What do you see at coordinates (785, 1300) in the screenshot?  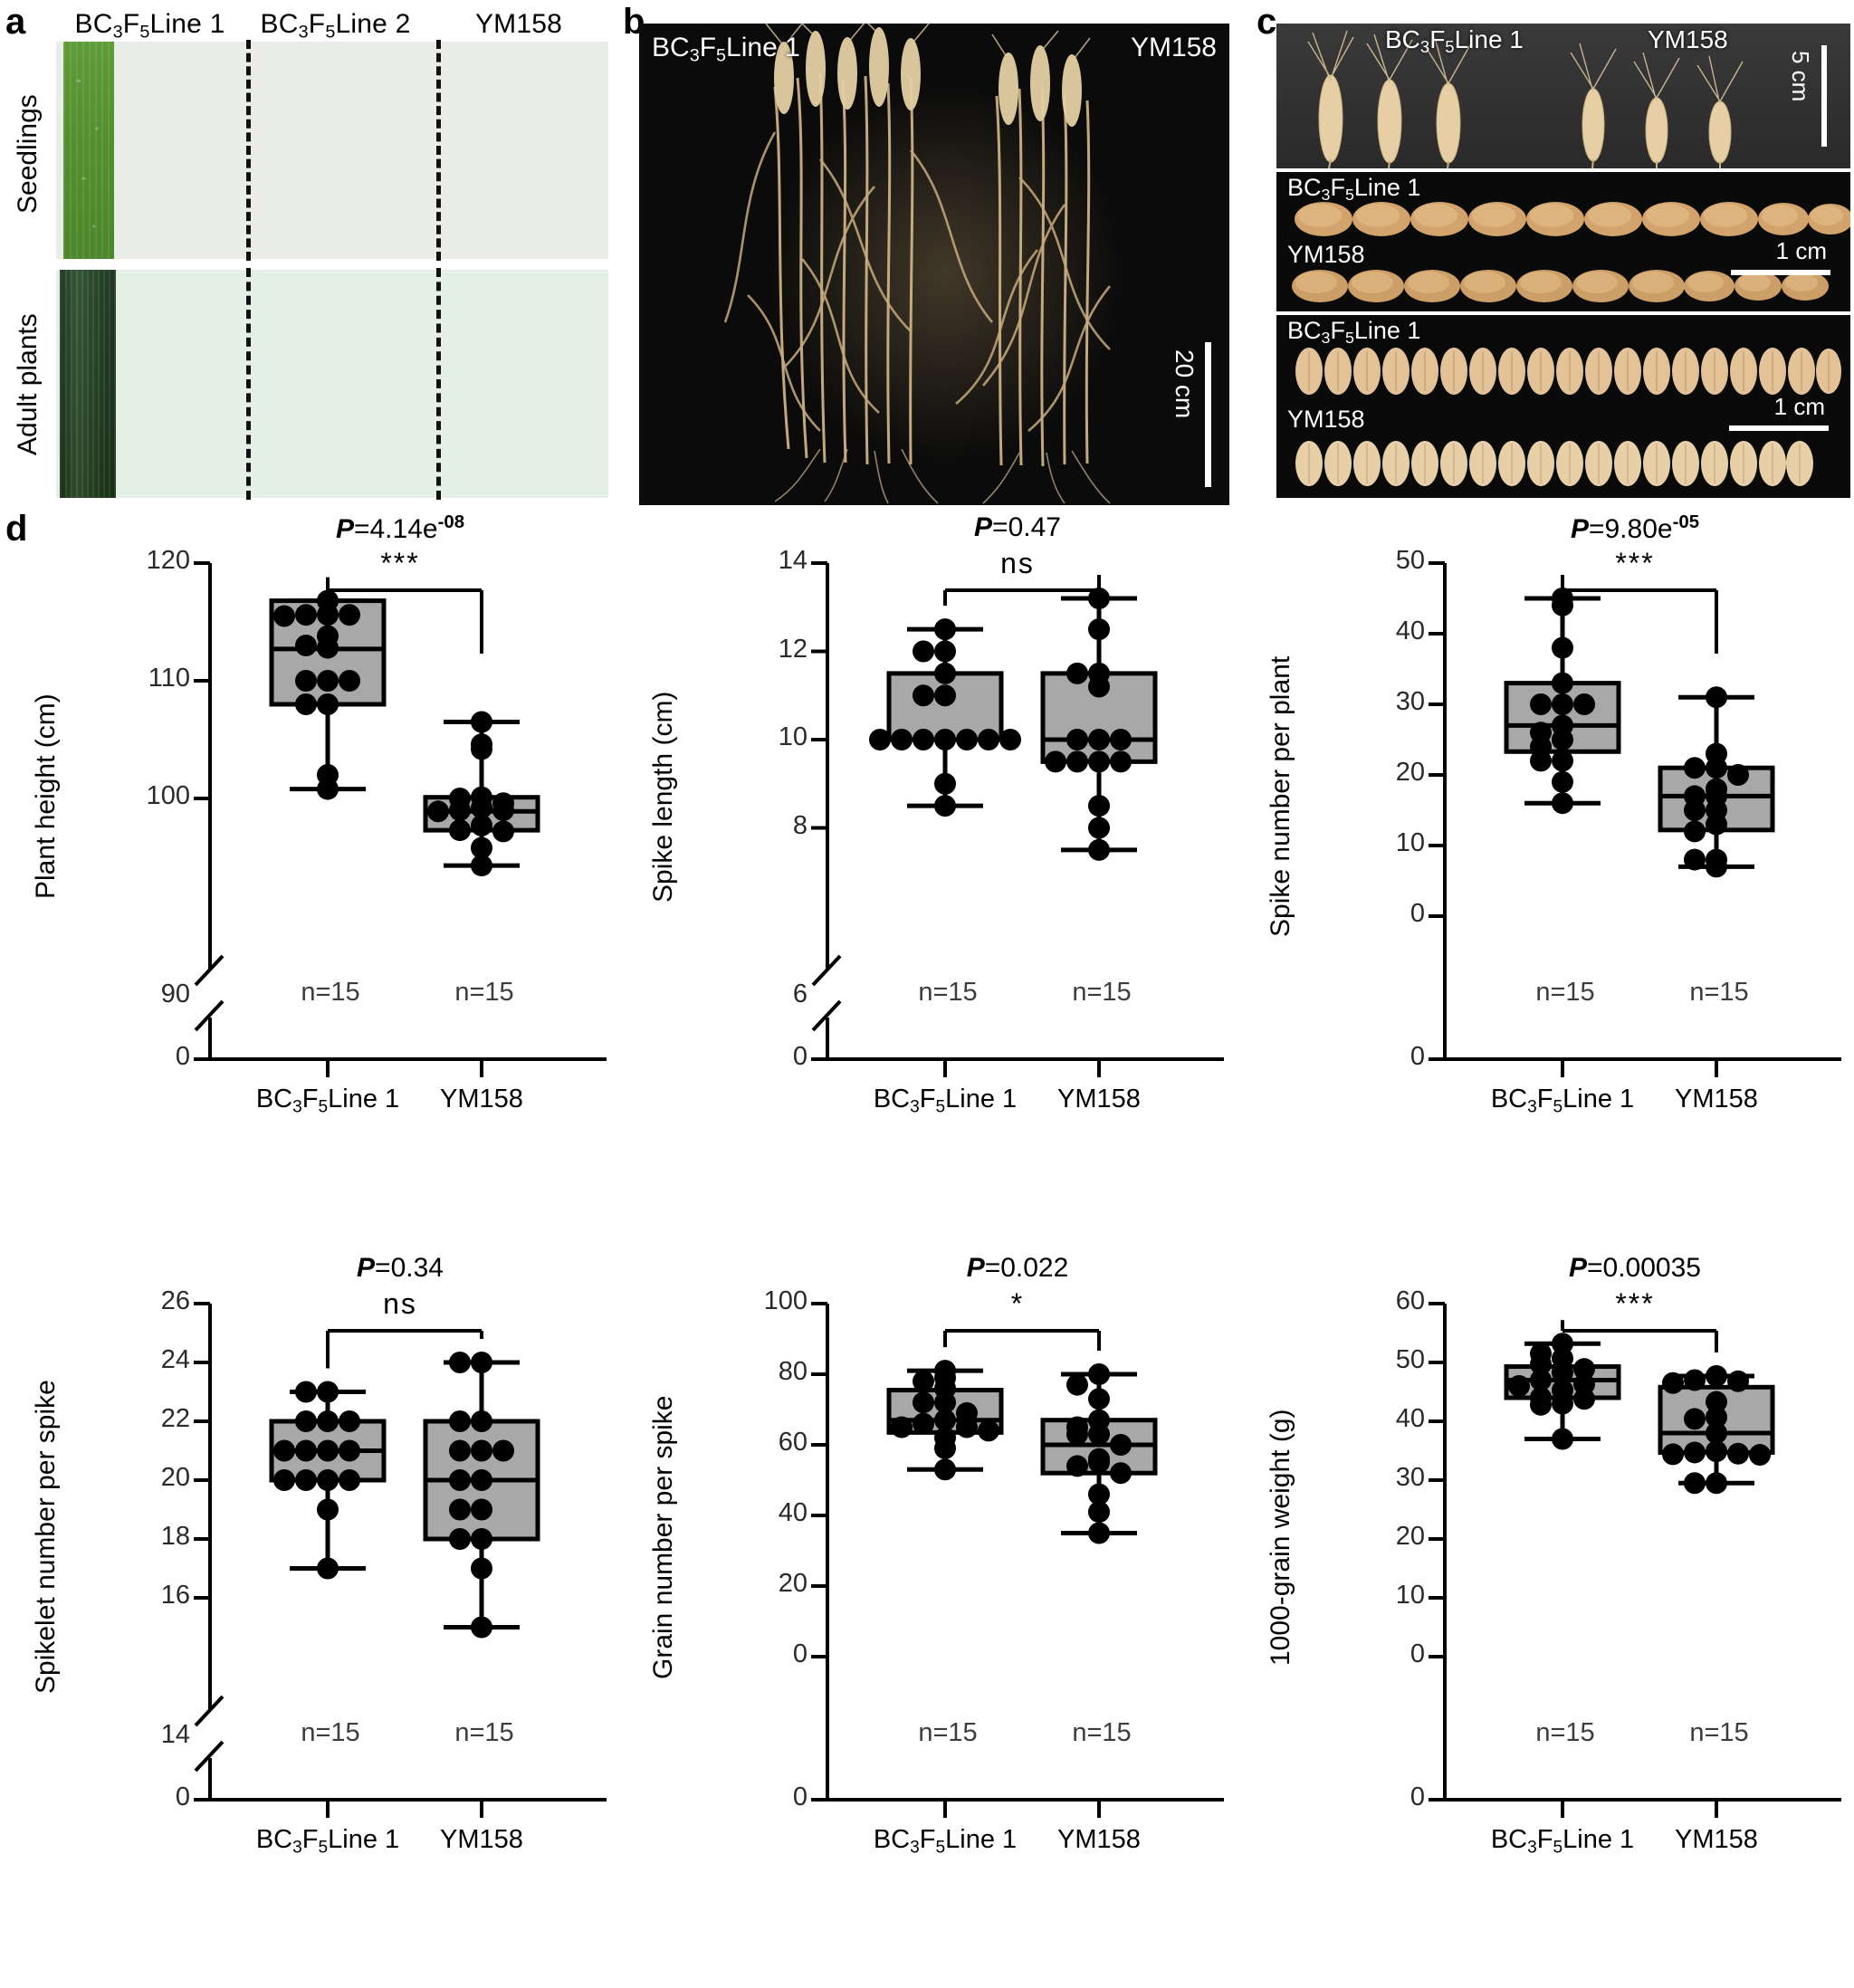 I see `y-tick-label: 100` at bounding box center [785, 1300].